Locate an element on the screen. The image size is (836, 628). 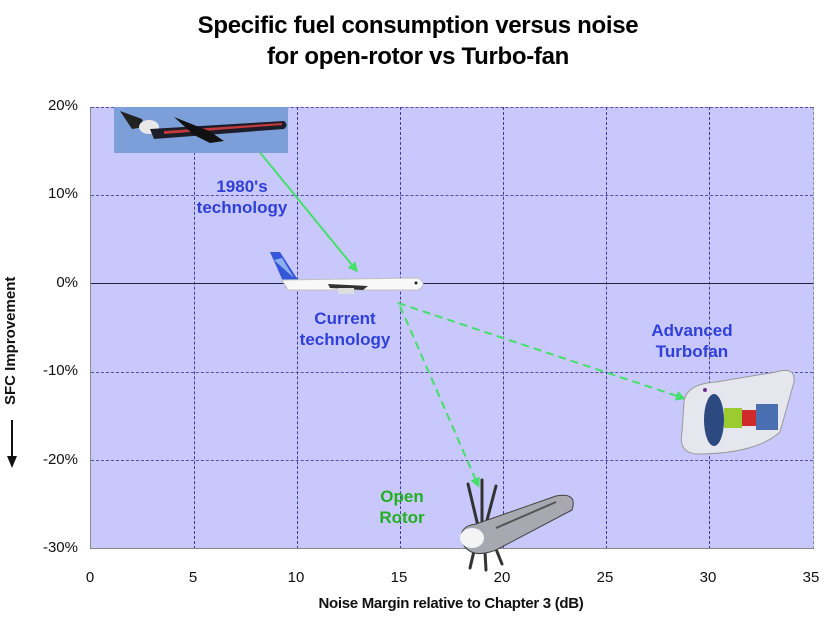
title-line-1: Specific fuel consumption versus noise is located at coordinates (418, 25).